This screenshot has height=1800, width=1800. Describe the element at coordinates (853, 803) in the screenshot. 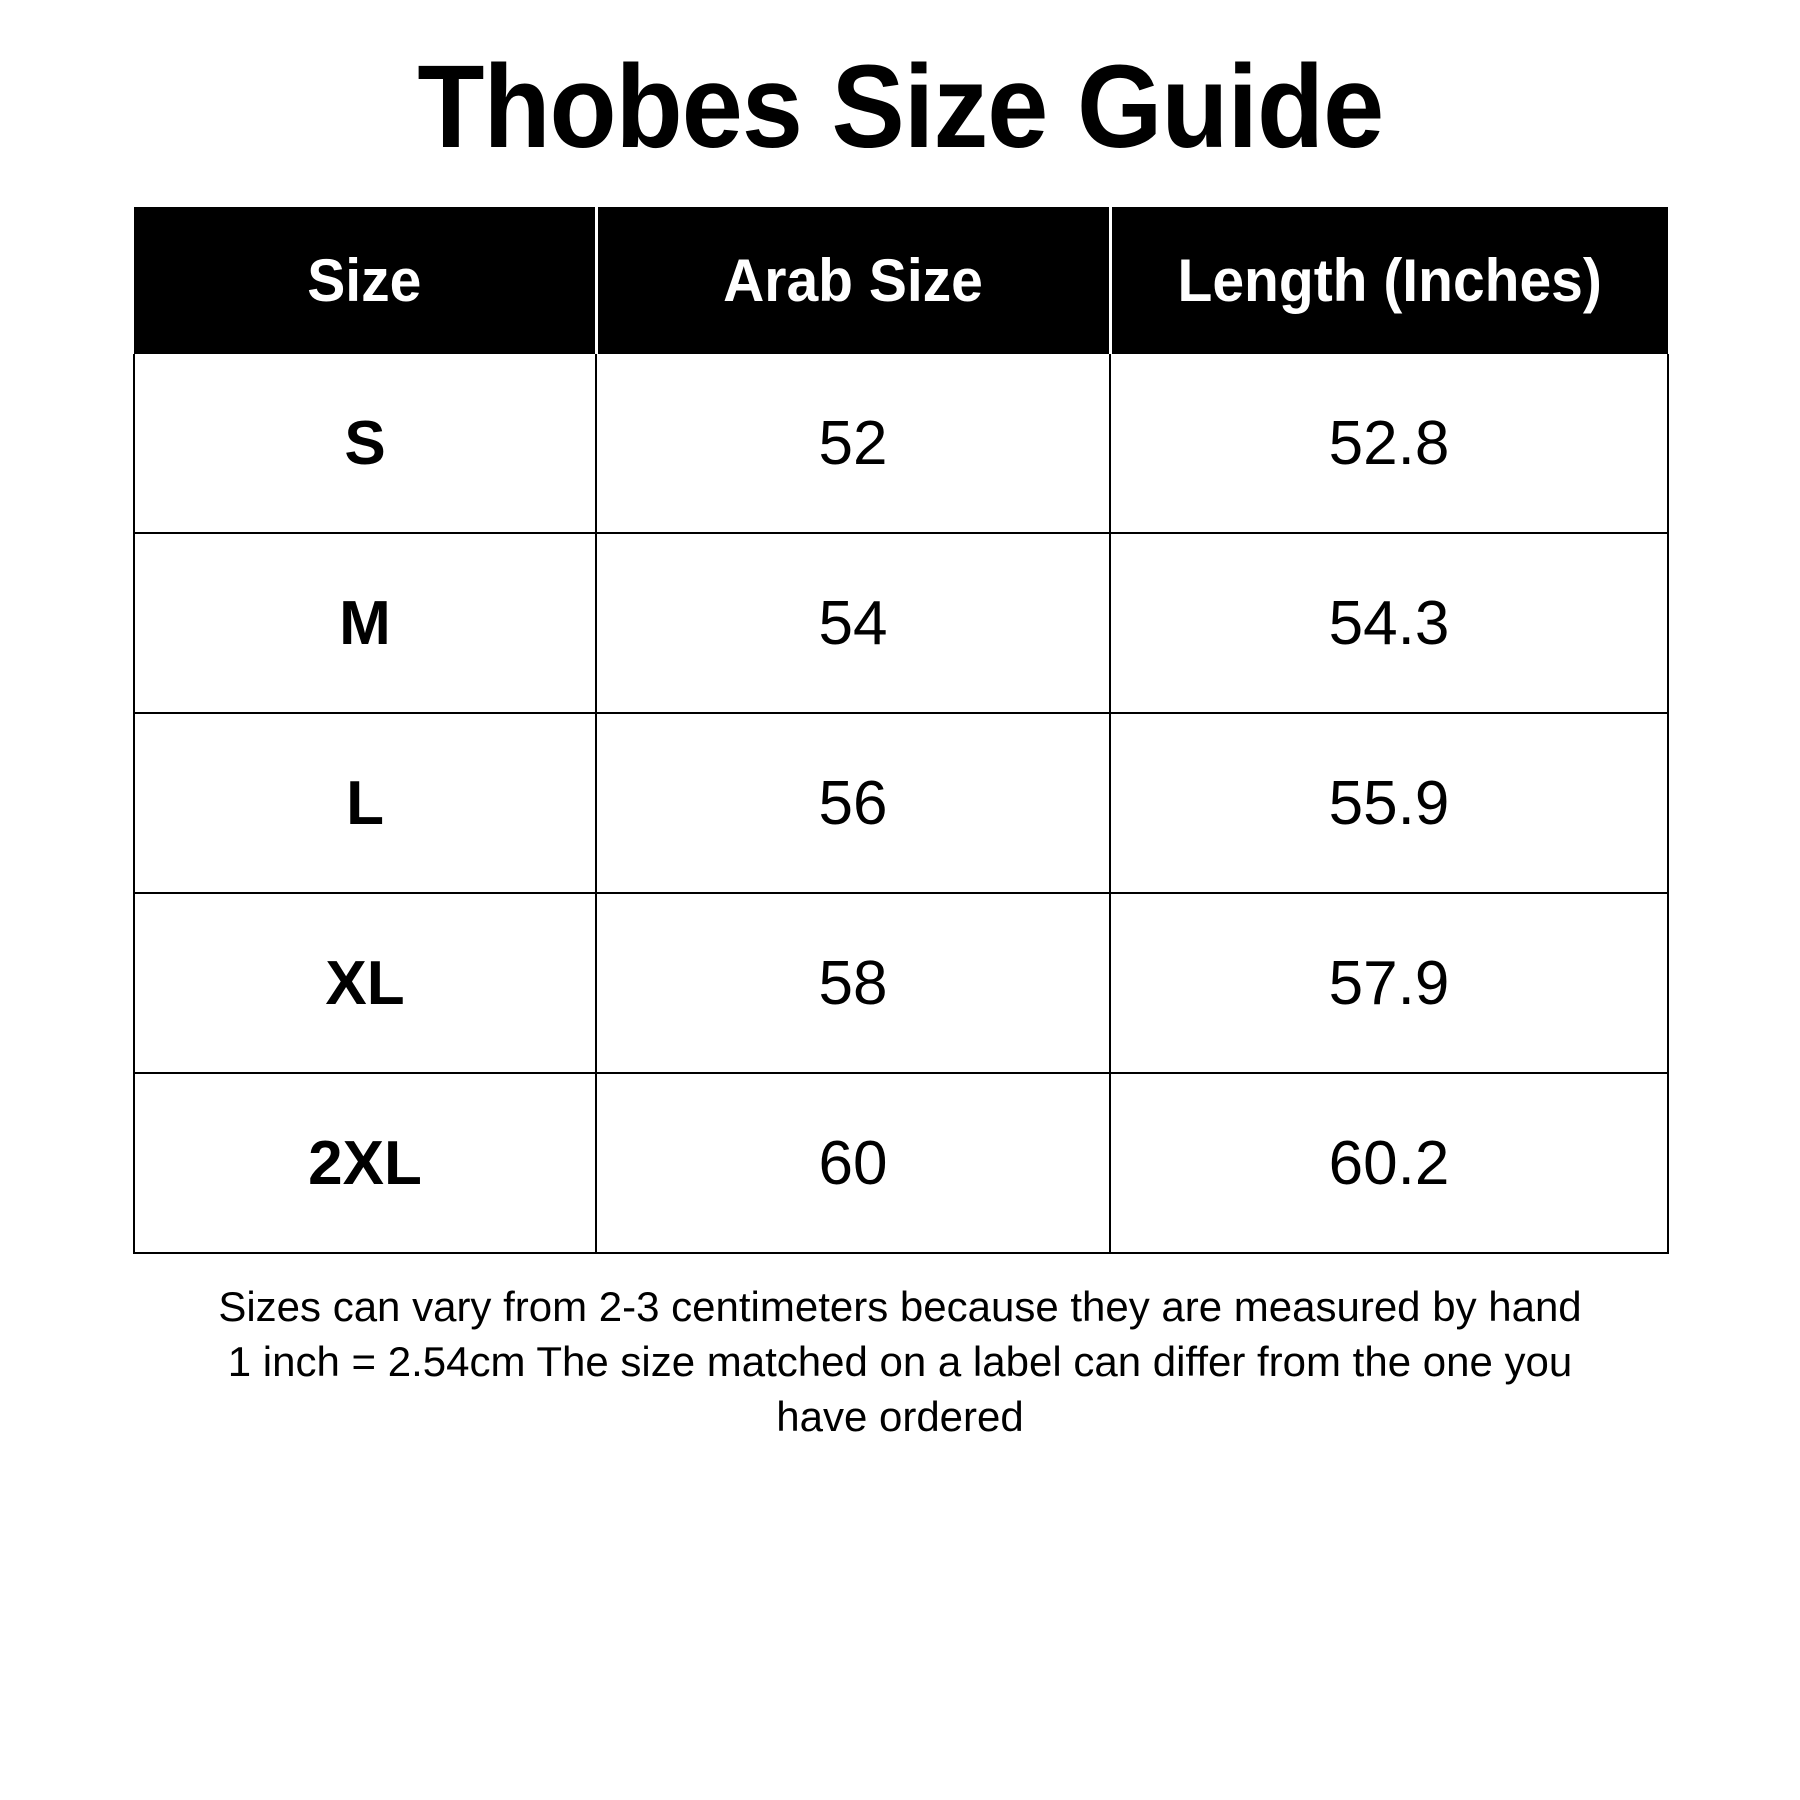

I see `cell-arab: 56` at that location.